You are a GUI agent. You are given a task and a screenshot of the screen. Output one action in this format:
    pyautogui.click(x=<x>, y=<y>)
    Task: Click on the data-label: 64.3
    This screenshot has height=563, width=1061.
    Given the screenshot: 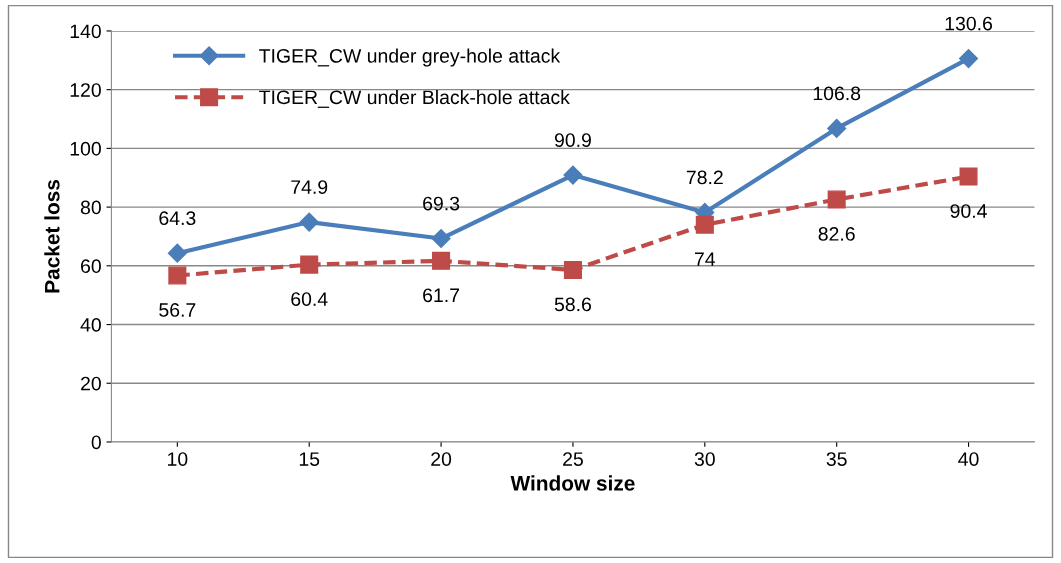 What is the action you would take?
    pyautogui.click(x=177, y=218)
    